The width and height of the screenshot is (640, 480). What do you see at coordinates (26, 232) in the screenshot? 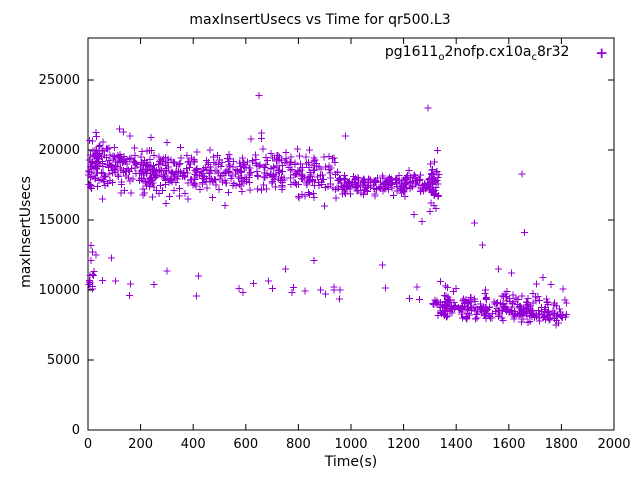
I see `y-axis-label: maxInsertUsecs` at bounding box center [26, 232].